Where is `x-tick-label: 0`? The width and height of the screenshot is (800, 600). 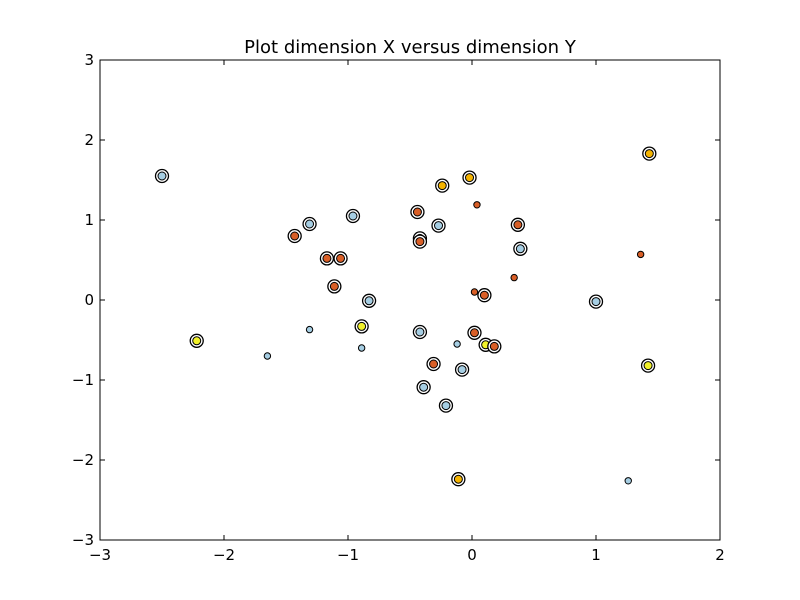 x-tick-label: 0 is located at coordinates (472, 555).